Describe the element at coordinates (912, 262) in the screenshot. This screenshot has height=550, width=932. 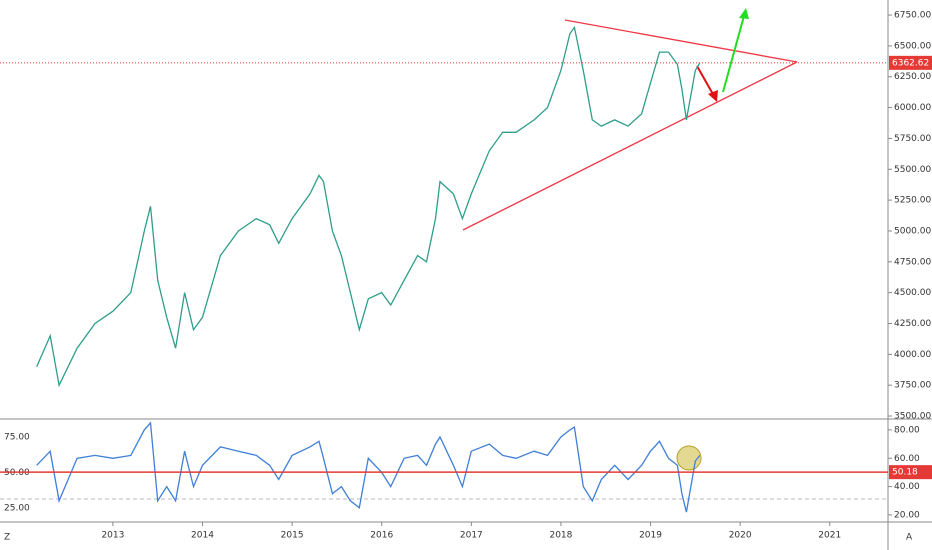
I see `y-tick-label: 4750.00` at that location.